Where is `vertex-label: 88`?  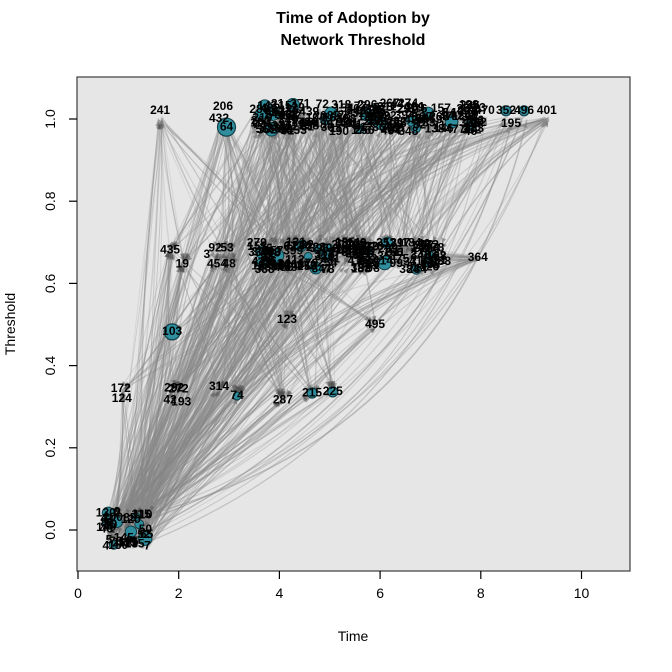
vertex-label: 88 is located at coordinates (468, 117).